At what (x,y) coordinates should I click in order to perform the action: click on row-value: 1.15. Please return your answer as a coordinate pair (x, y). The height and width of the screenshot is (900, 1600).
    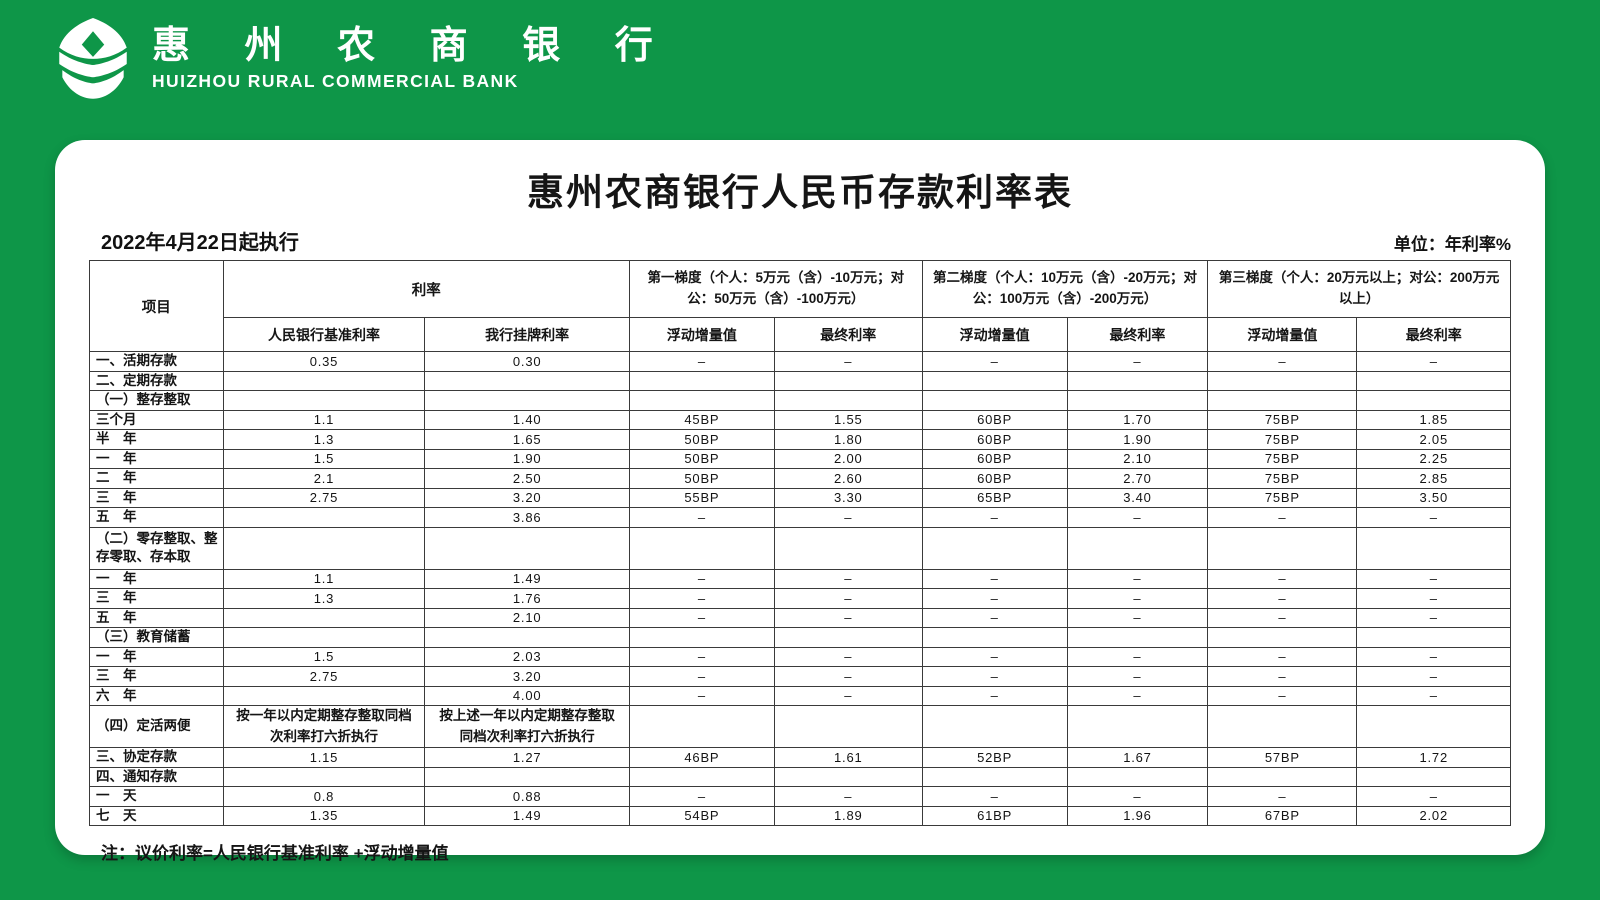
    Looking at the image, I should click on (324, 757).